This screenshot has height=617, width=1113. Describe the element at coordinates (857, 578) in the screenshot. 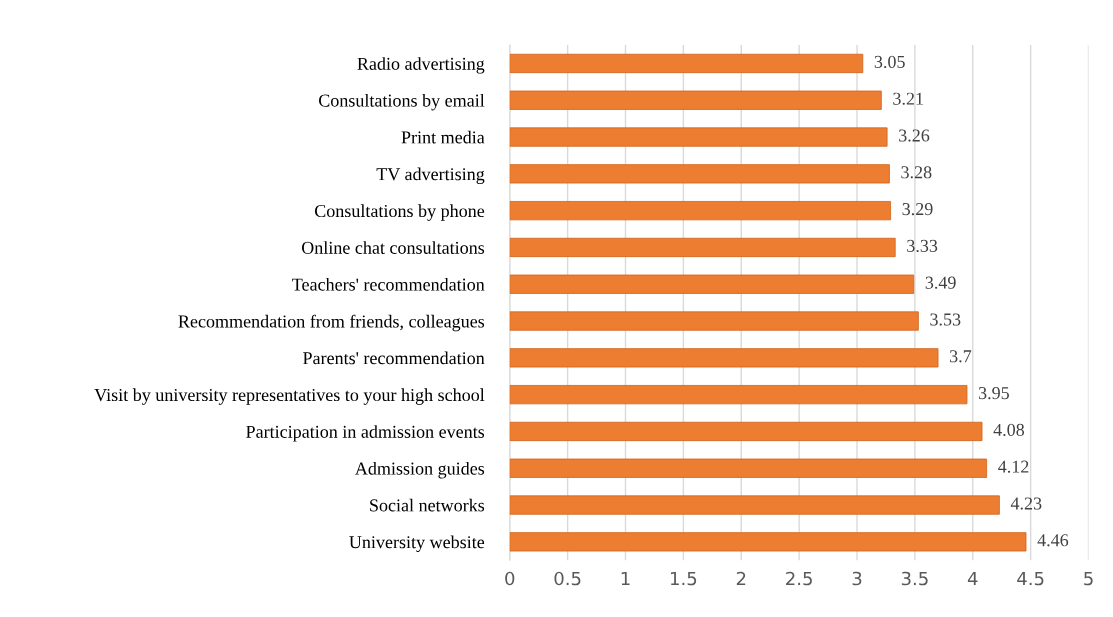

I see `x-tick-label: 3` at that location.